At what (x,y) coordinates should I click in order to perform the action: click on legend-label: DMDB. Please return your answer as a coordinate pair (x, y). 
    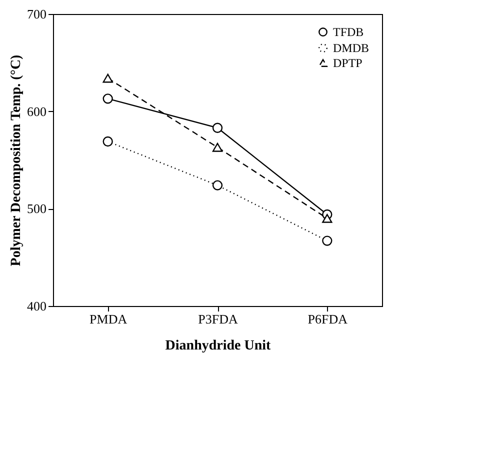
    Looking at the image, I should click on (351, 48).